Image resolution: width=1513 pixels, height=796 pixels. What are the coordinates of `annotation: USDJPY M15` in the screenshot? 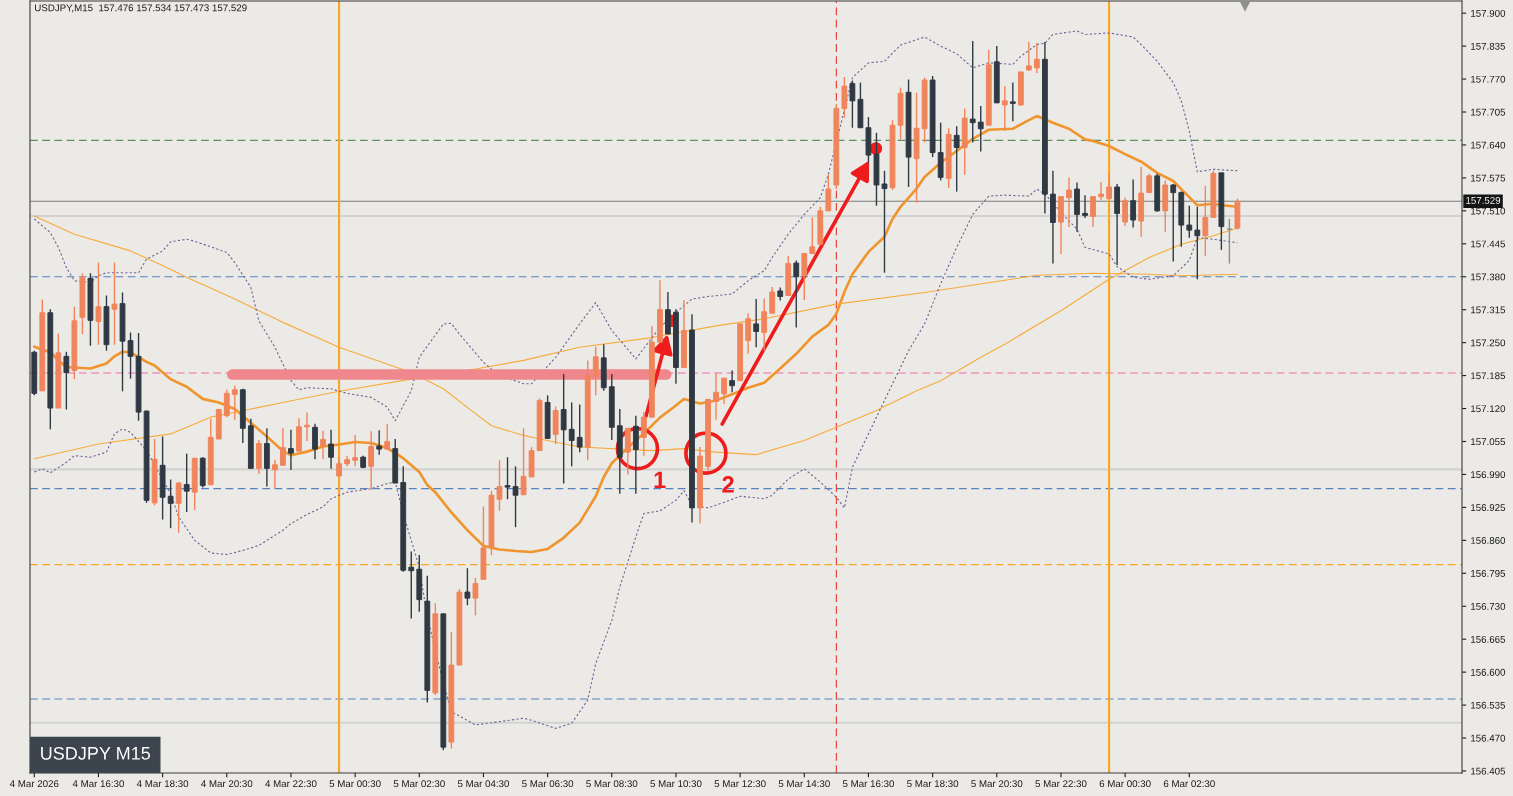 It's located at (96, 753).